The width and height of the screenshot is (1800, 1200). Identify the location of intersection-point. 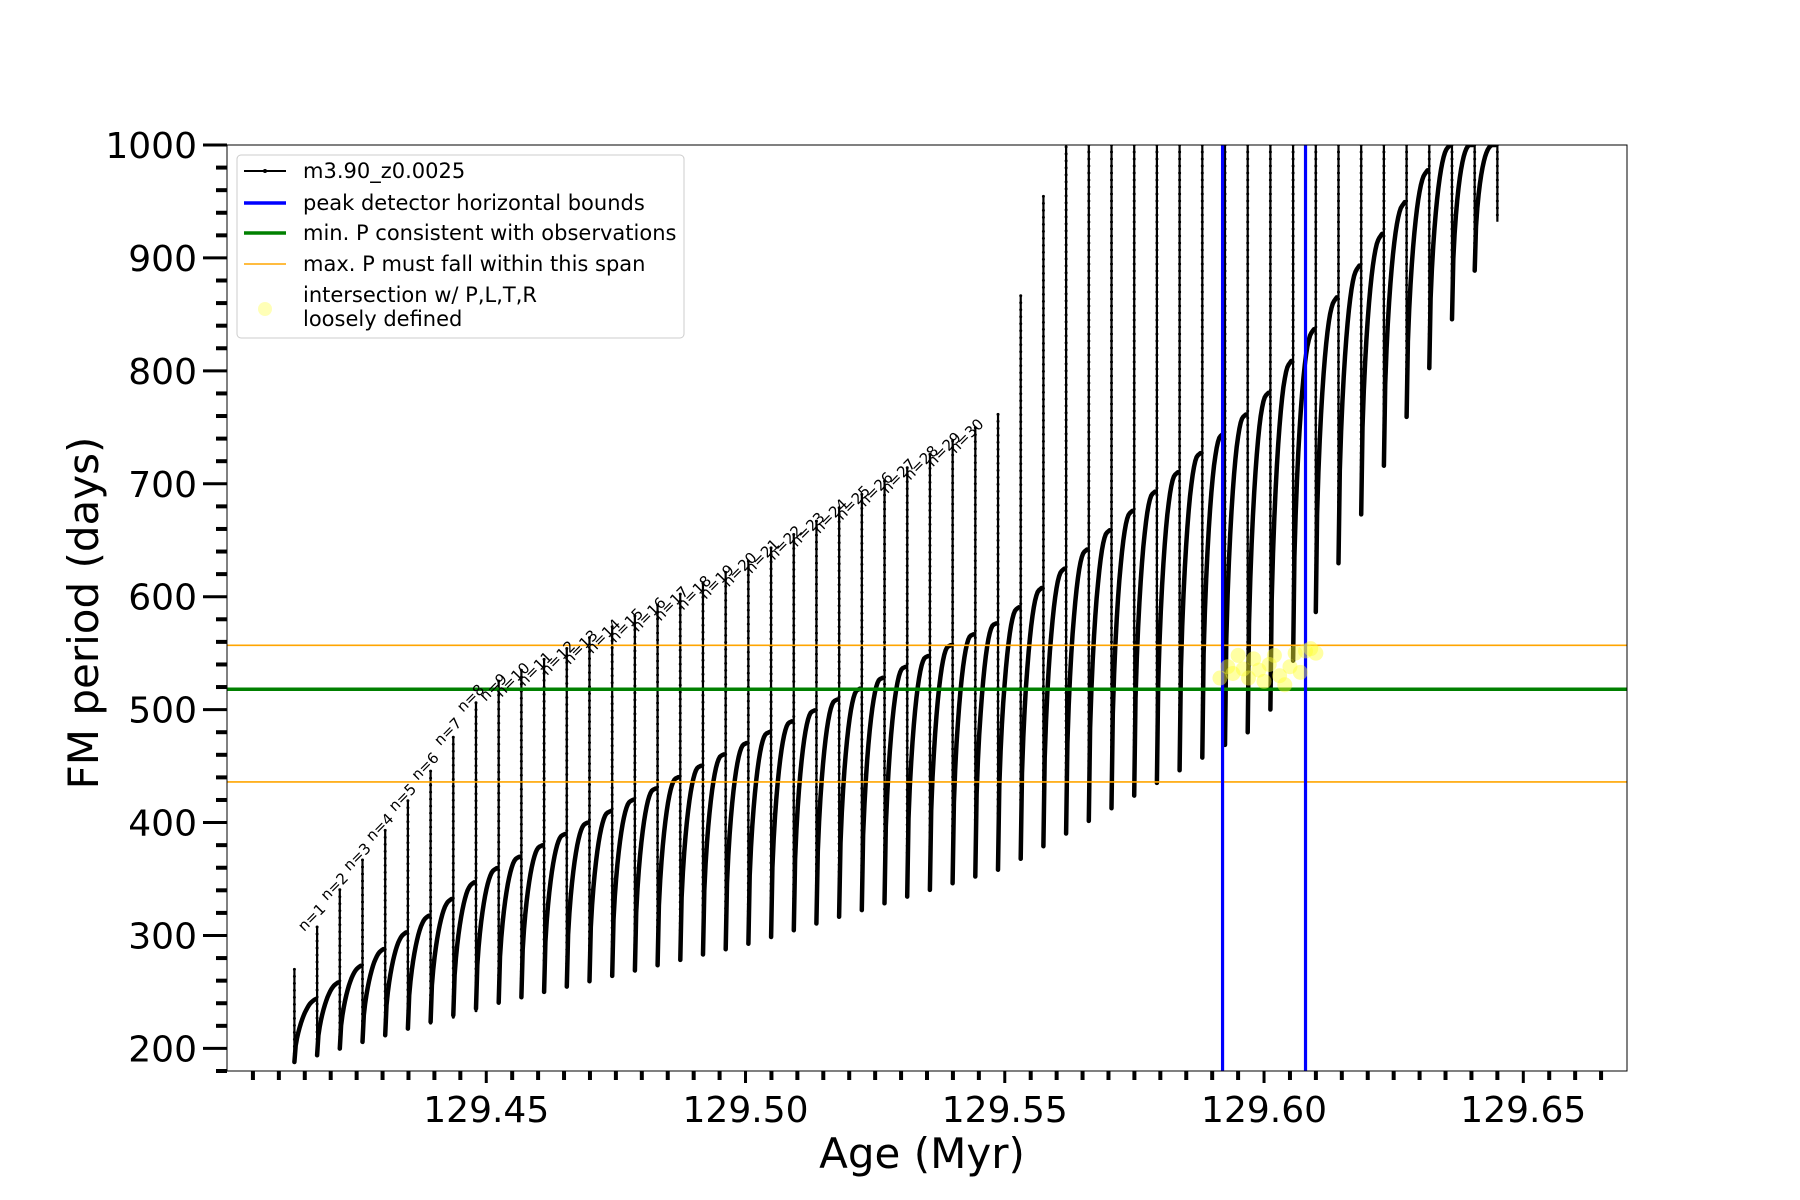
(1238, 655).